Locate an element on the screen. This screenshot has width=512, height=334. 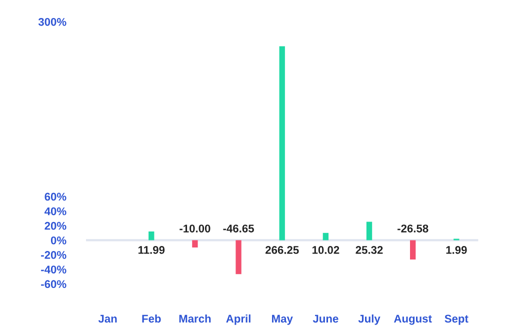
x-tick-label: June is located at coordinates (325, 318).